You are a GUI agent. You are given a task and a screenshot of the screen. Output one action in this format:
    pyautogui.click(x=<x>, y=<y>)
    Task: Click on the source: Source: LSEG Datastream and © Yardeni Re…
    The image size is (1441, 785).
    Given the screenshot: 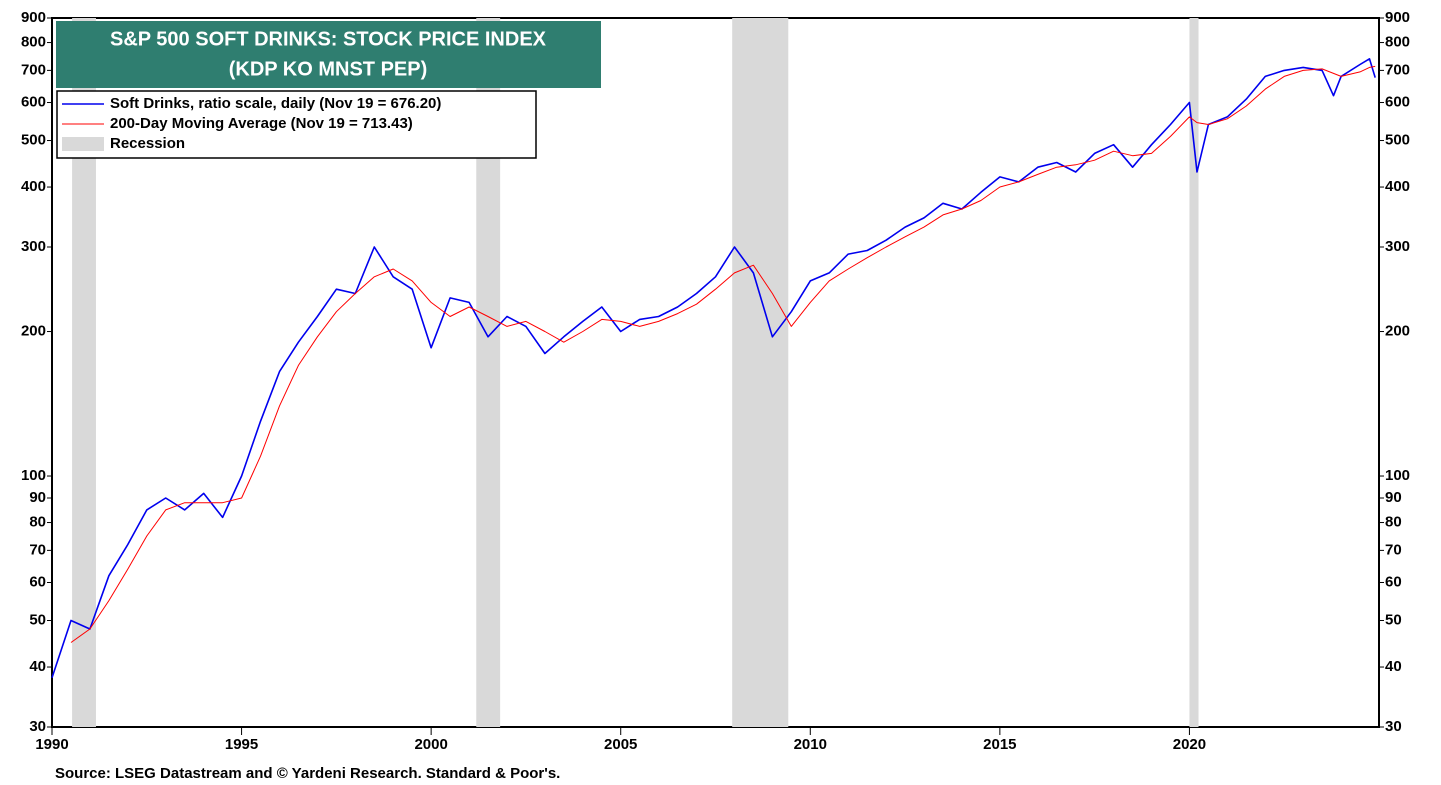 What is the action you would take?
    pyautogui.click(x=307, y=773)
    